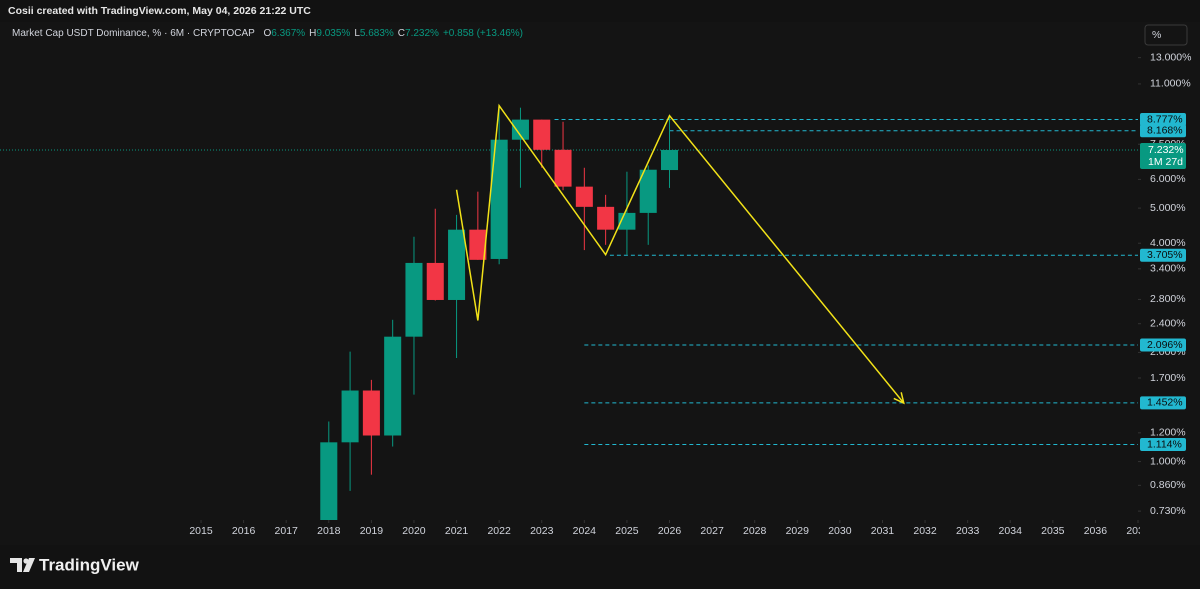  What do you see at coordinates (483, 33) in the screenshot?
I see `legend-change: +0.858 (+13.46%)` at bounding box center [483, 33].